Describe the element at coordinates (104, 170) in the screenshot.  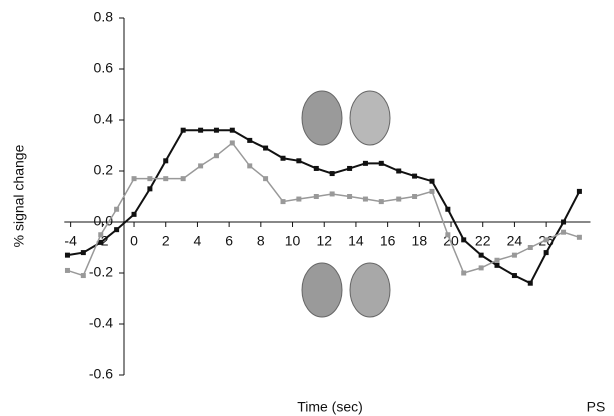
I see `y-tick-label: 0.2` at that location.